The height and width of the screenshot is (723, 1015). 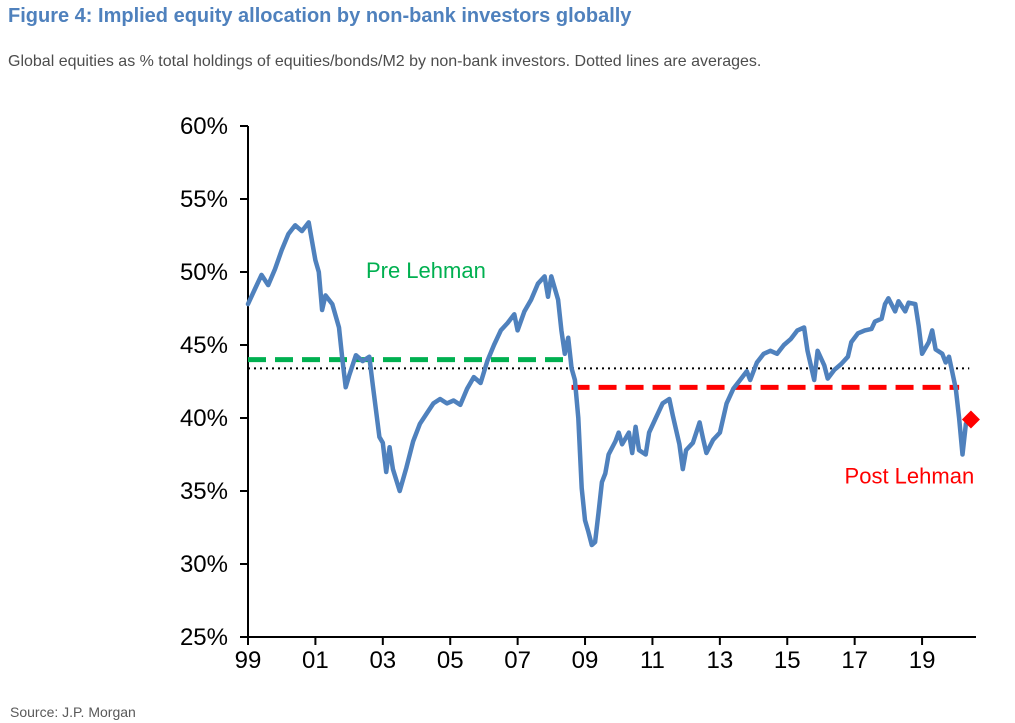 What do you see at coordinates (426, 270) in the screenshot?
I see `pre-lehman-label: Pre Lehman` at bounding box center [426, 270].